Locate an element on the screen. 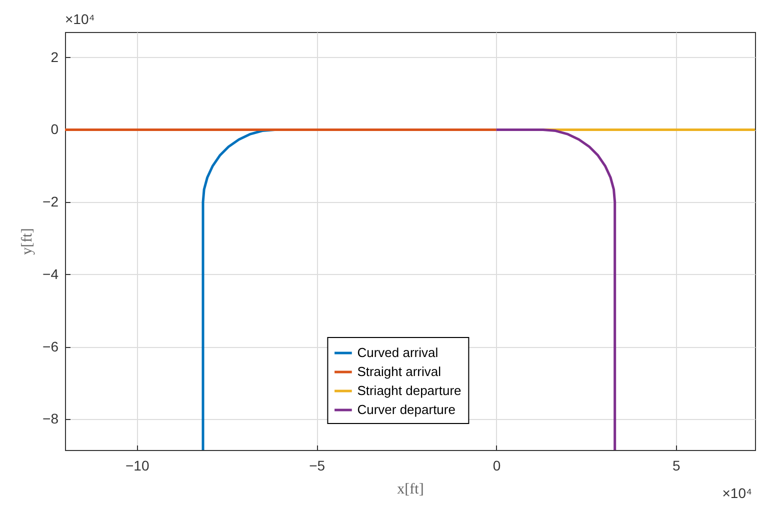 This screenshot has width=758, height=510. legend-label: Curver departure is located at coordinates (406, 409).